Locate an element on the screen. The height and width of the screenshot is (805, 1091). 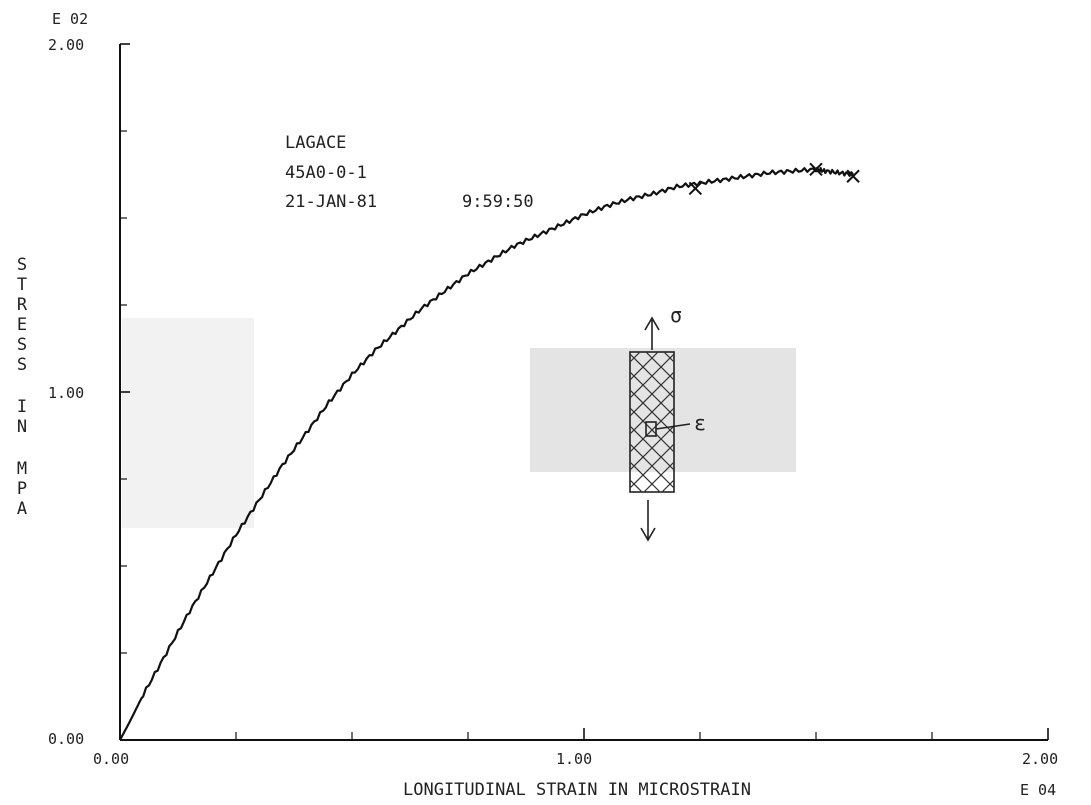
y-axis-title-char: T is located at coordinates (22, 285).